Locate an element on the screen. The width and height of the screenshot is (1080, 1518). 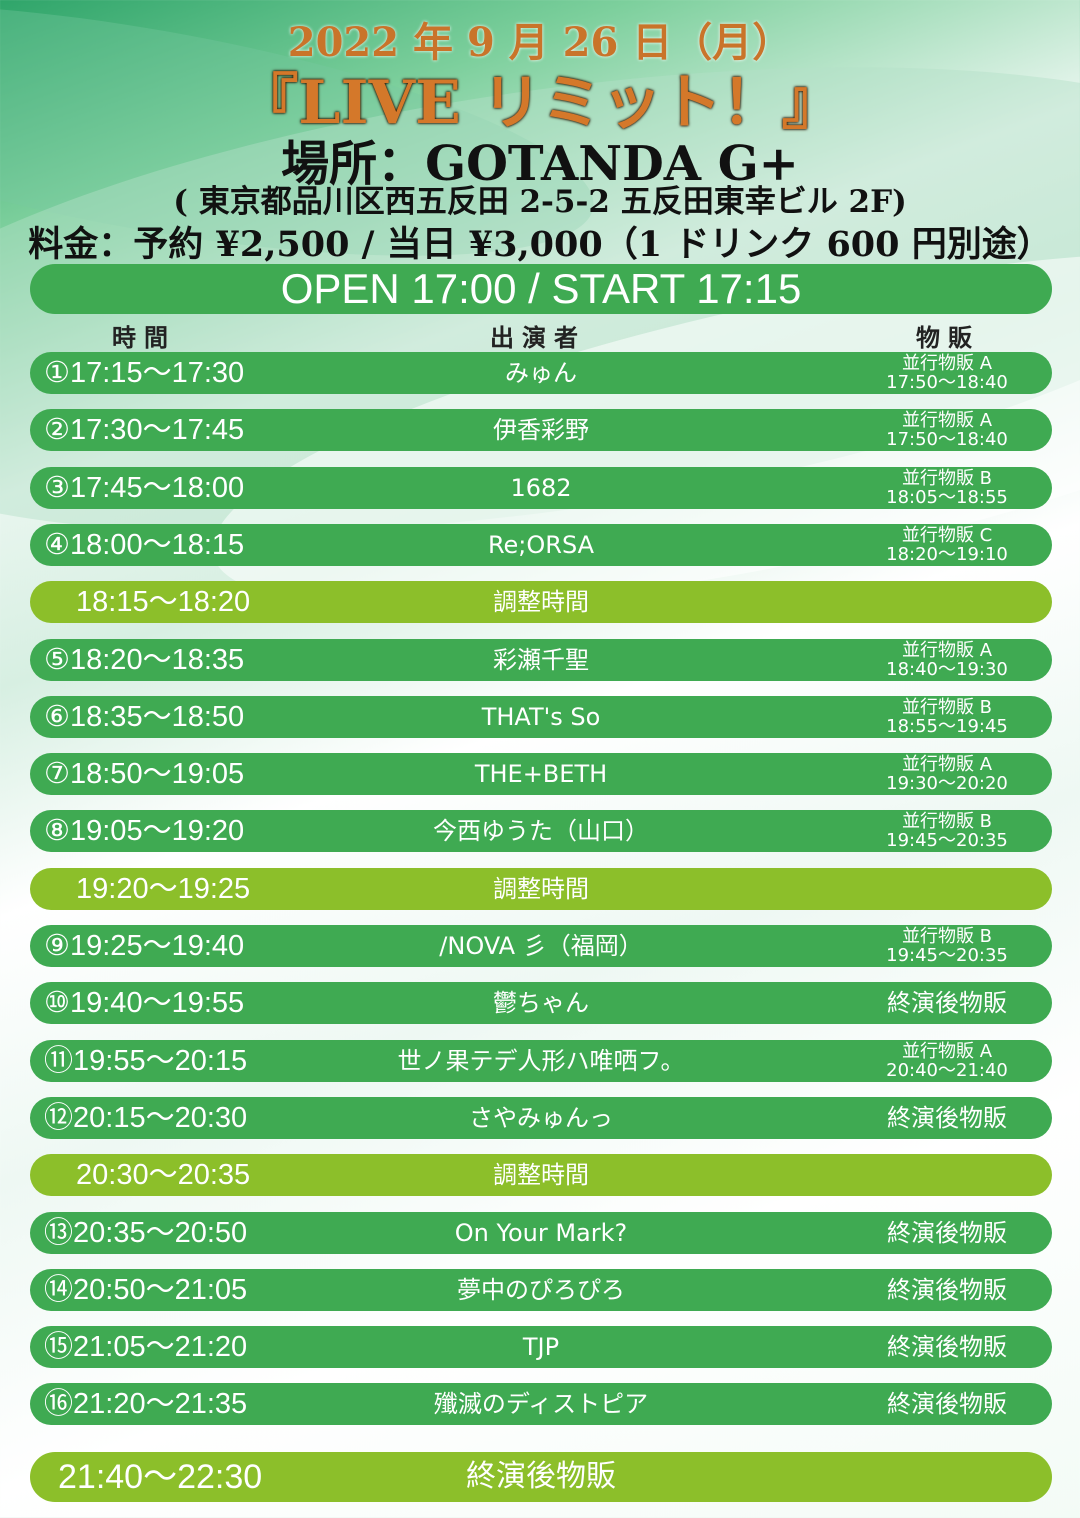
row-time: ⑮21:05〜21:20 is located at coordinates (146, 1347).